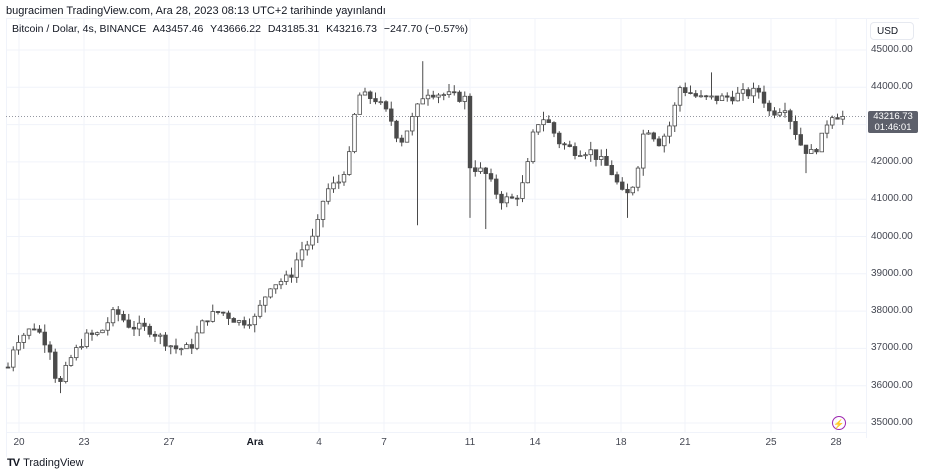 The width and height of the screenshot is (927, 475). I want to click on tv-logo-icon: TV, so click(13, 463).